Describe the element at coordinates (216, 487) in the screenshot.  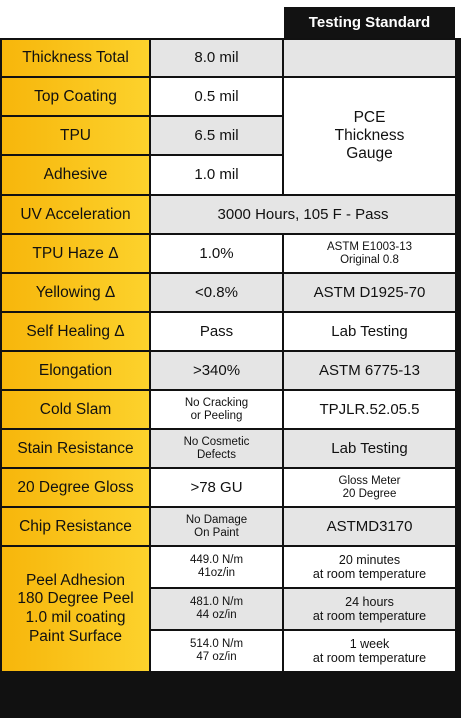
I see `row-value-20-degree-gloss: >78 GU` at that location.